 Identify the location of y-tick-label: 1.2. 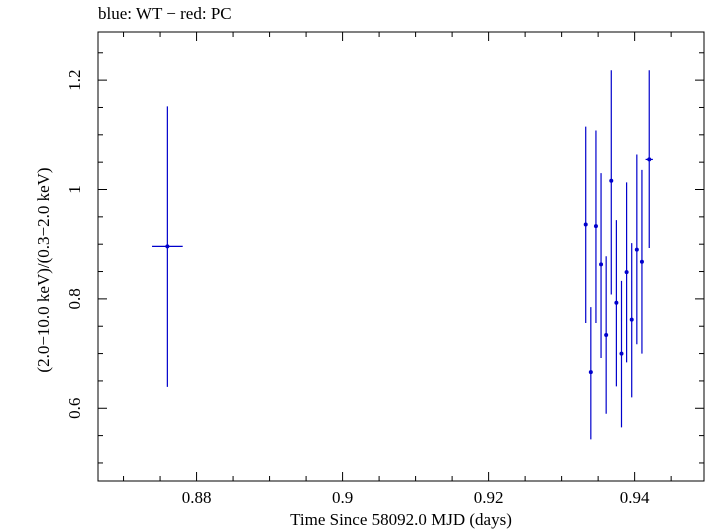
(74, 80).